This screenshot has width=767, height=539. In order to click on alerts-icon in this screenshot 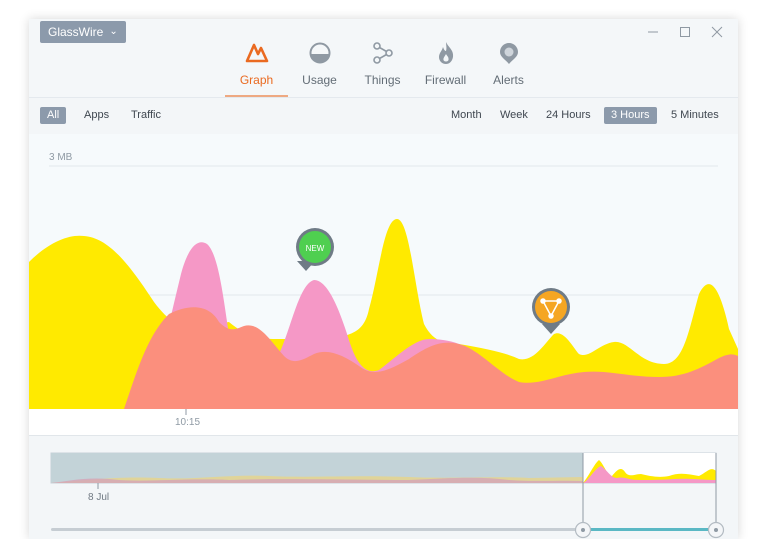, I will do `click(509, 53)`.